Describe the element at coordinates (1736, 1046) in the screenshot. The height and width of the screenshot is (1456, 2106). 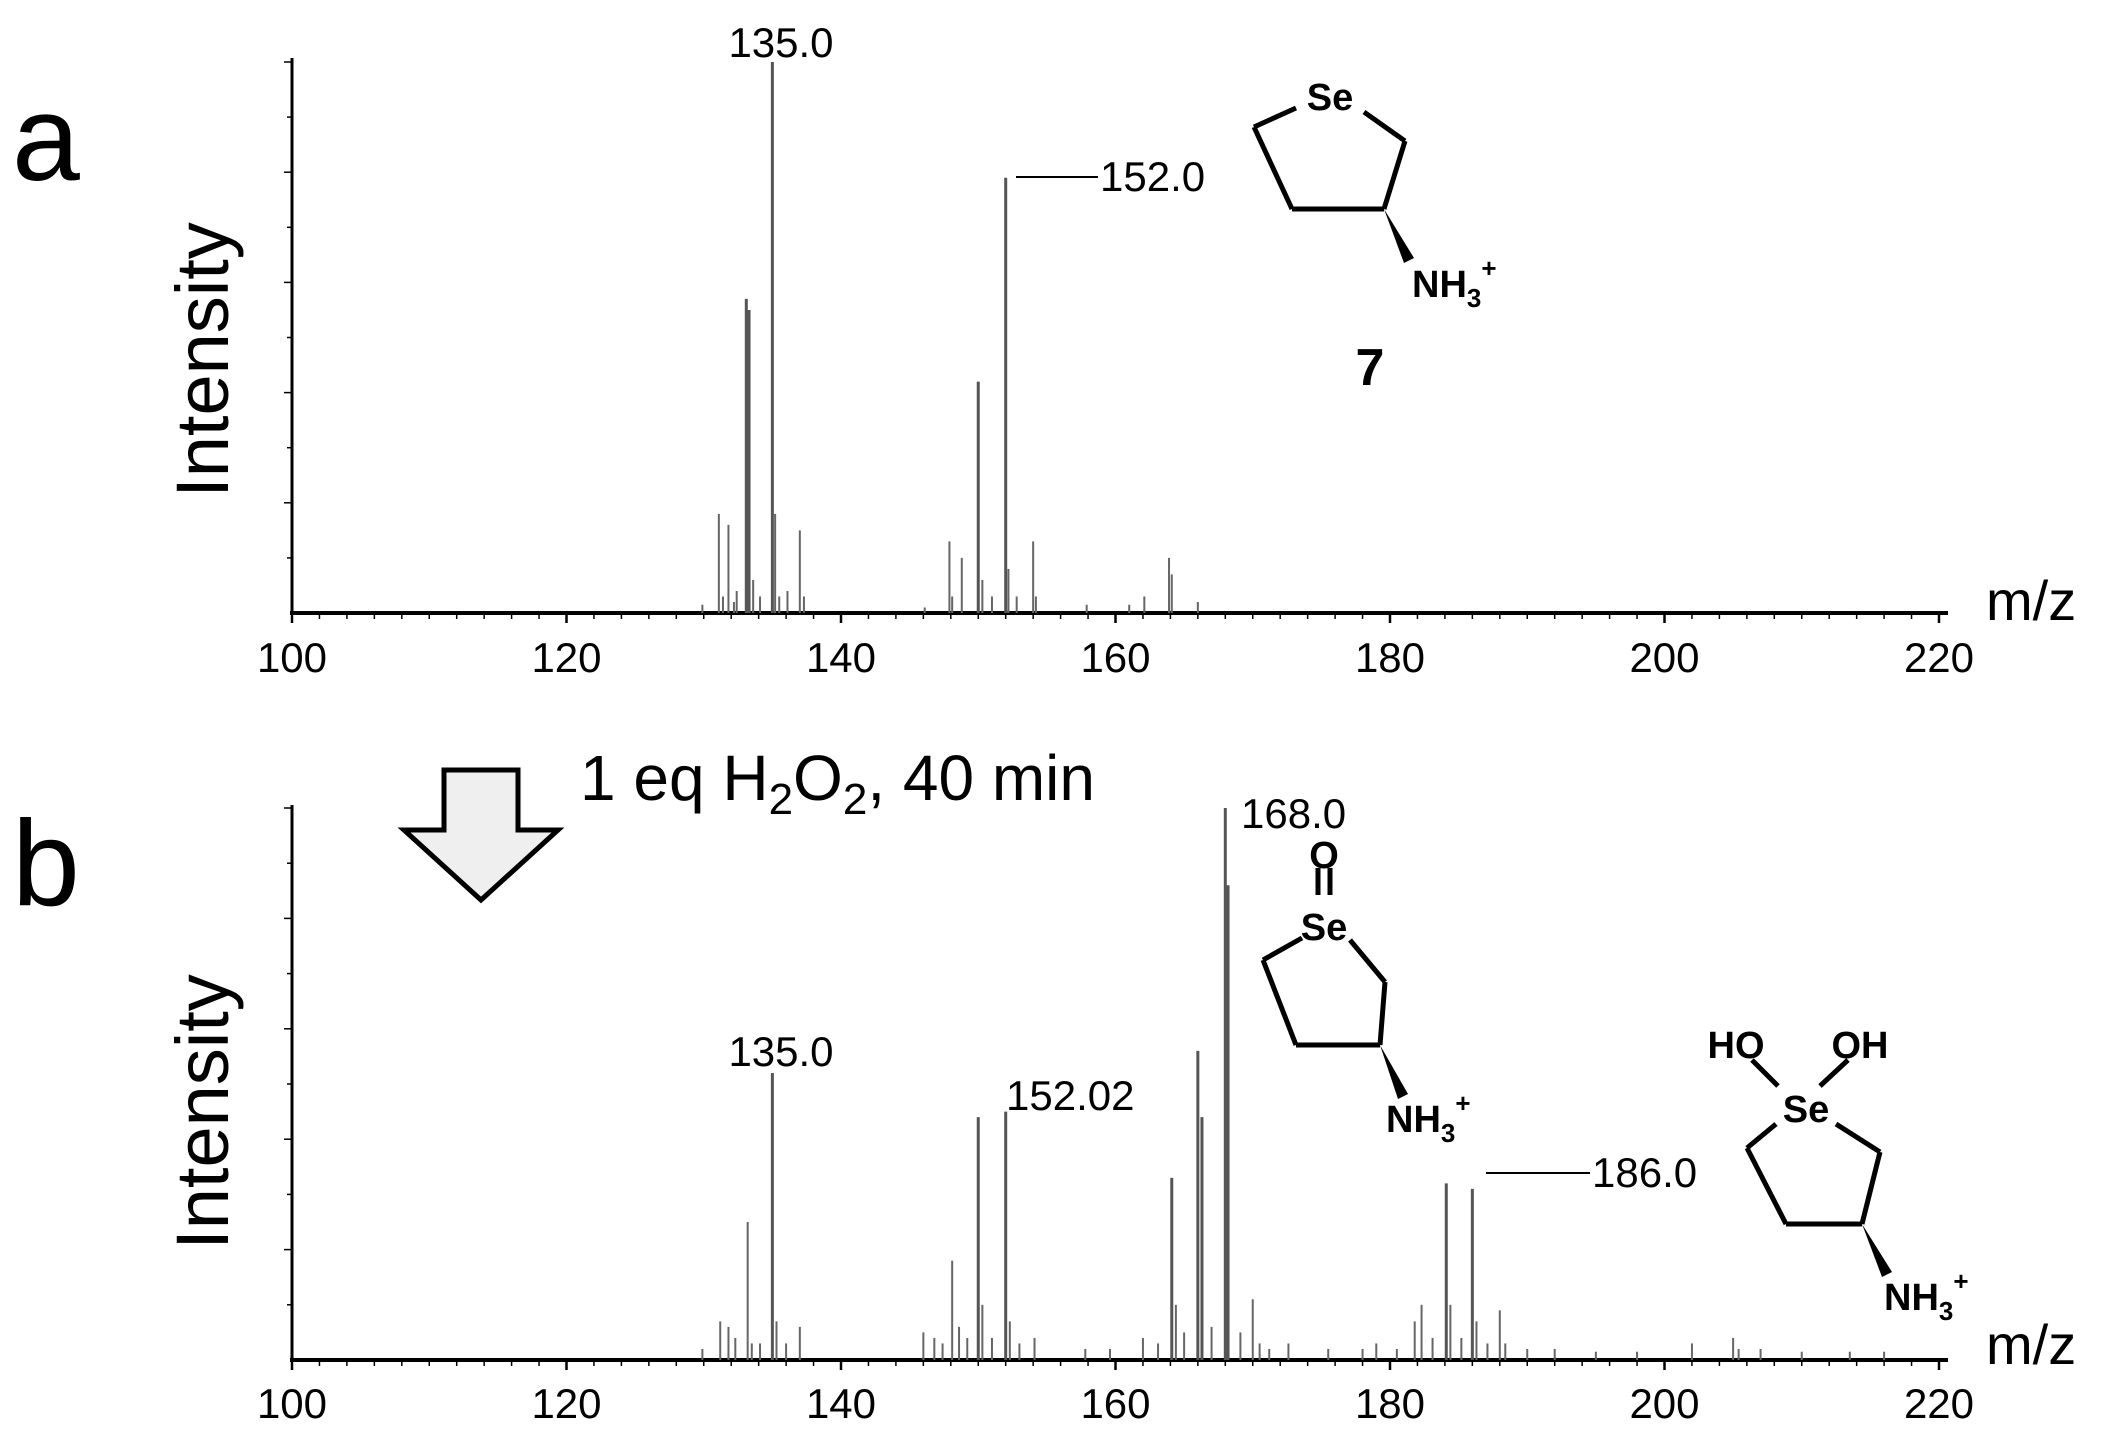
I see `atom-ho: HO` at that location.